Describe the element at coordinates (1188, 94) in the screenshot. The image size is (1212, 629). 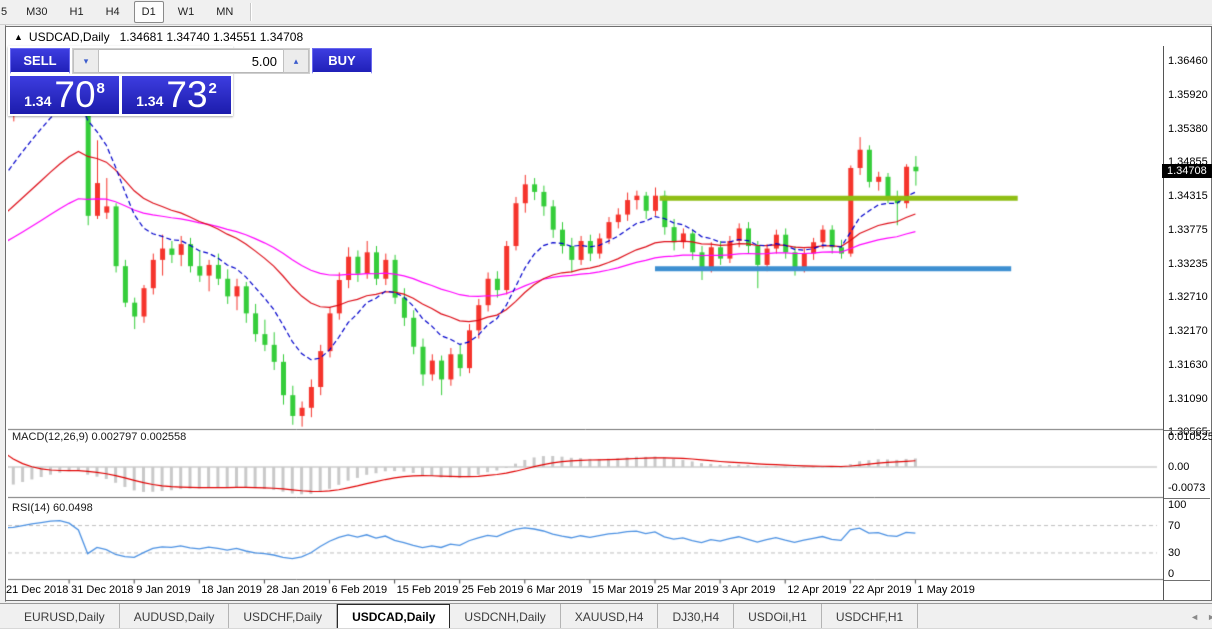
I see `price-axis-label: 1.35920` at that location.